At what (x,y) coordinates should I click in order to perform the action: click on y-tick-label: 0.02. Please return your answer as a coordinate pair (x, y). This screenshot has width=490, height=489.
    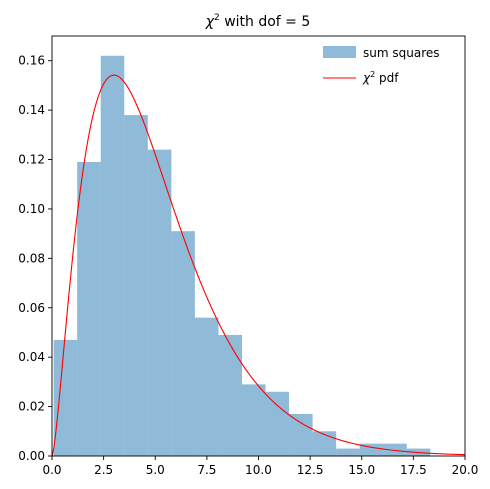
    Looking at the image, I should click on (31, 407).